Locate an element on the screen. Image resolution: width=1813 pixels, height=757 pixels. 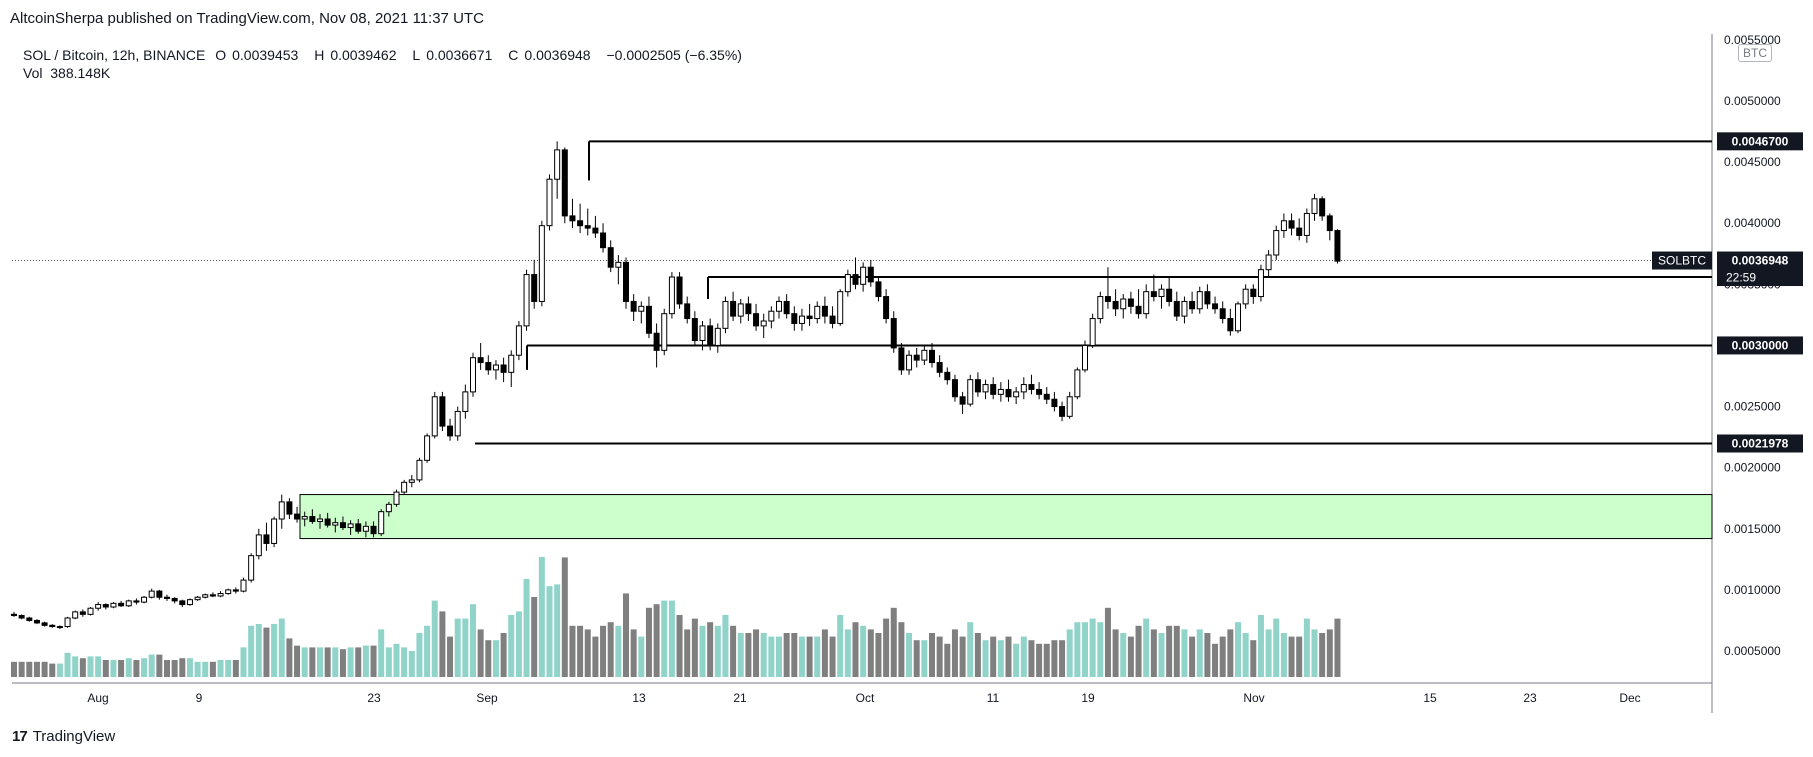
last-price-tag is located at coordinates (1760, 260).